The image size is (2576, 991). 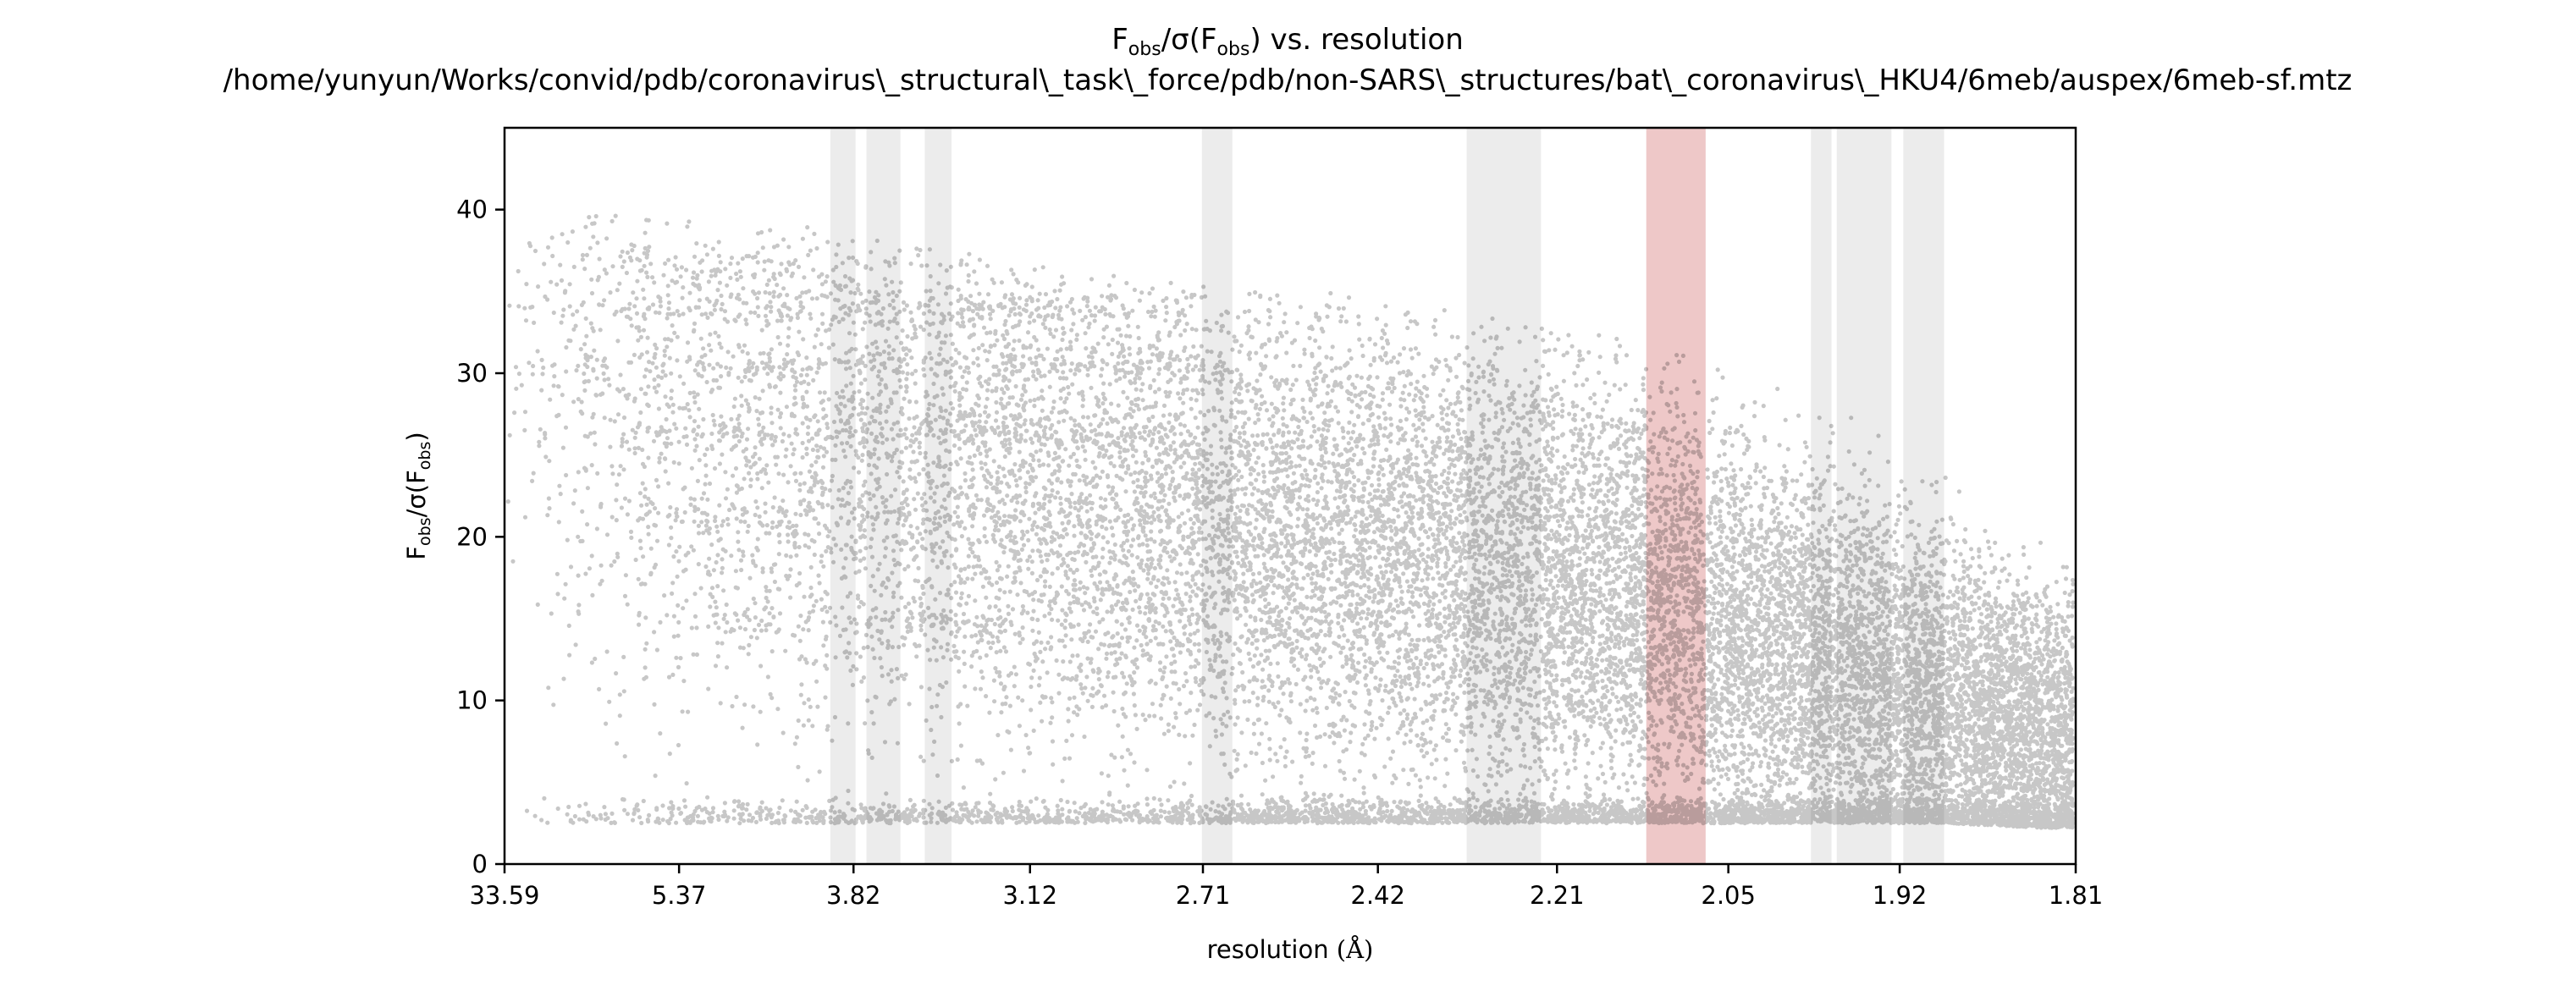 What do you see at coordinates (1234, 49) in the screenshot?
I see `title-inner-sub: obs` at bounding box center [1234, 49].